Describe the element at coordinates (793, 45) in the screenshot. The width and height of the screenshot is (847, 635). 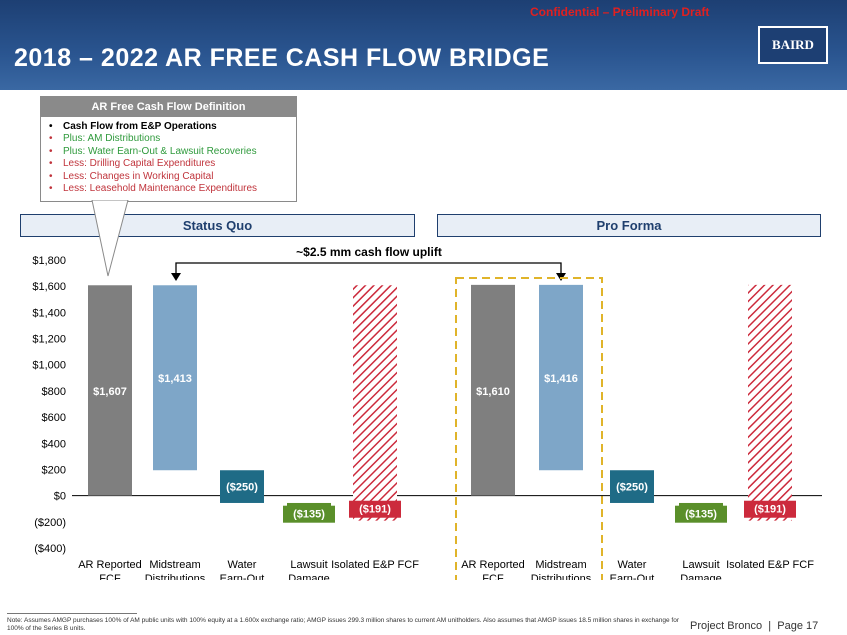
I see `baird-logo: BAIRD` at that location.